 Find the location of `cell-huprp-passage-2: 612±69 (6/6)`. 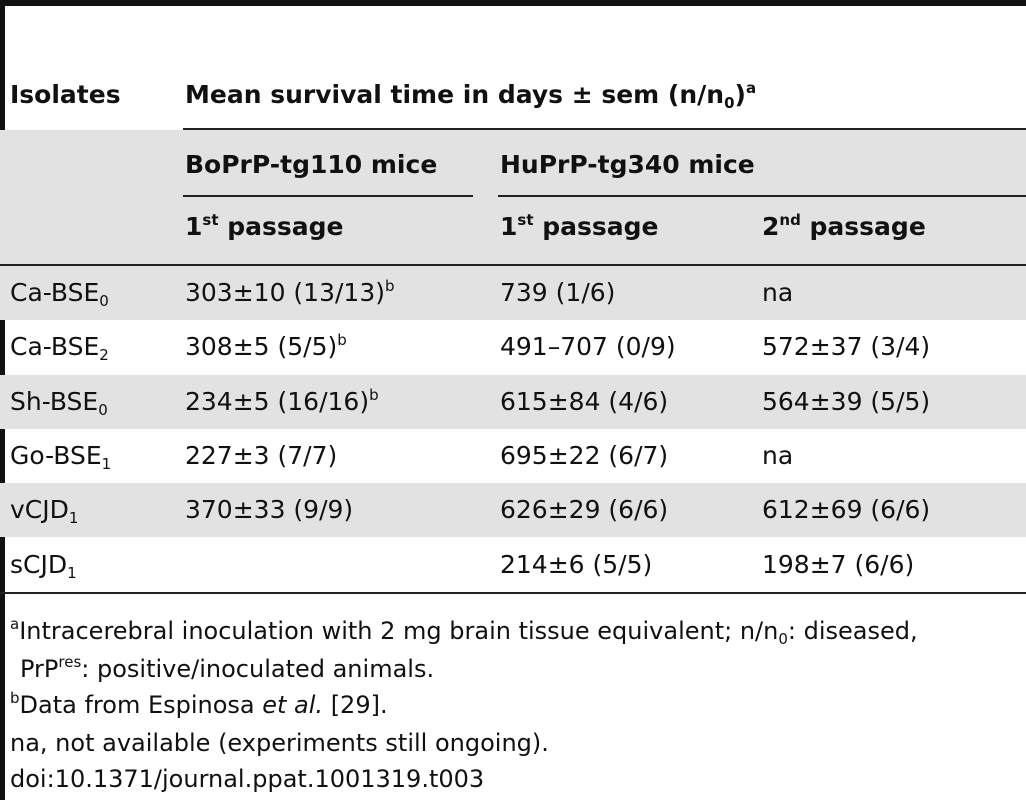

cell-huprp-passage-2: 612±69 (6/6) is located at coordinates (846, 510).